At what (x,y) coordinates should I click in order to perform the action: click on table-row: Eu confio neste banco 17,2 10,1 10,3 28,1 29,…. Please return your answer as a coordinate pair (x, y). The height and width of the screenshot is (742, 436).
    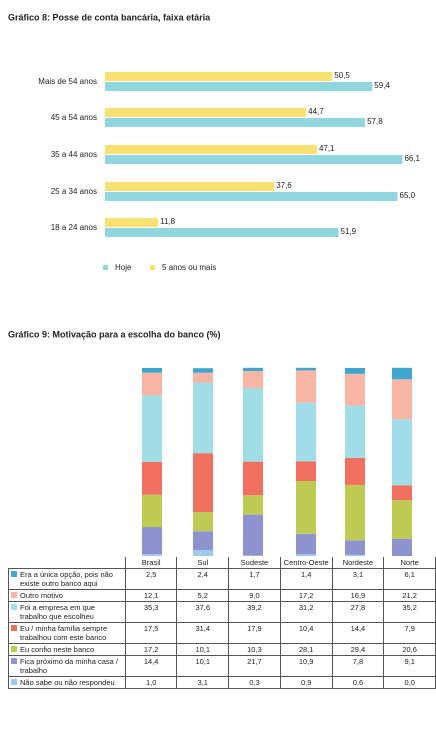
    Looking at the image, I should click on (222, 649).